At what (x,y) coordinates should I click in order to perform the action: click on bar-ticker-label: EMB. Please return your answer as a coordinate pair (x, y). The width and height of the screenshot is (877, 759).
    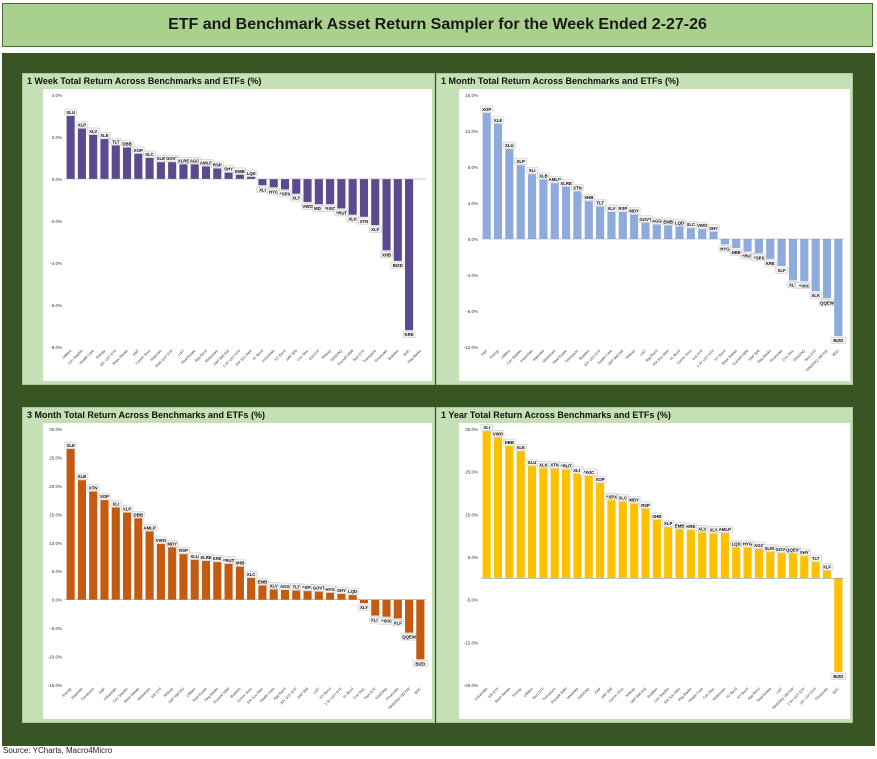
    Looking at the image, I should click on (668, 222).